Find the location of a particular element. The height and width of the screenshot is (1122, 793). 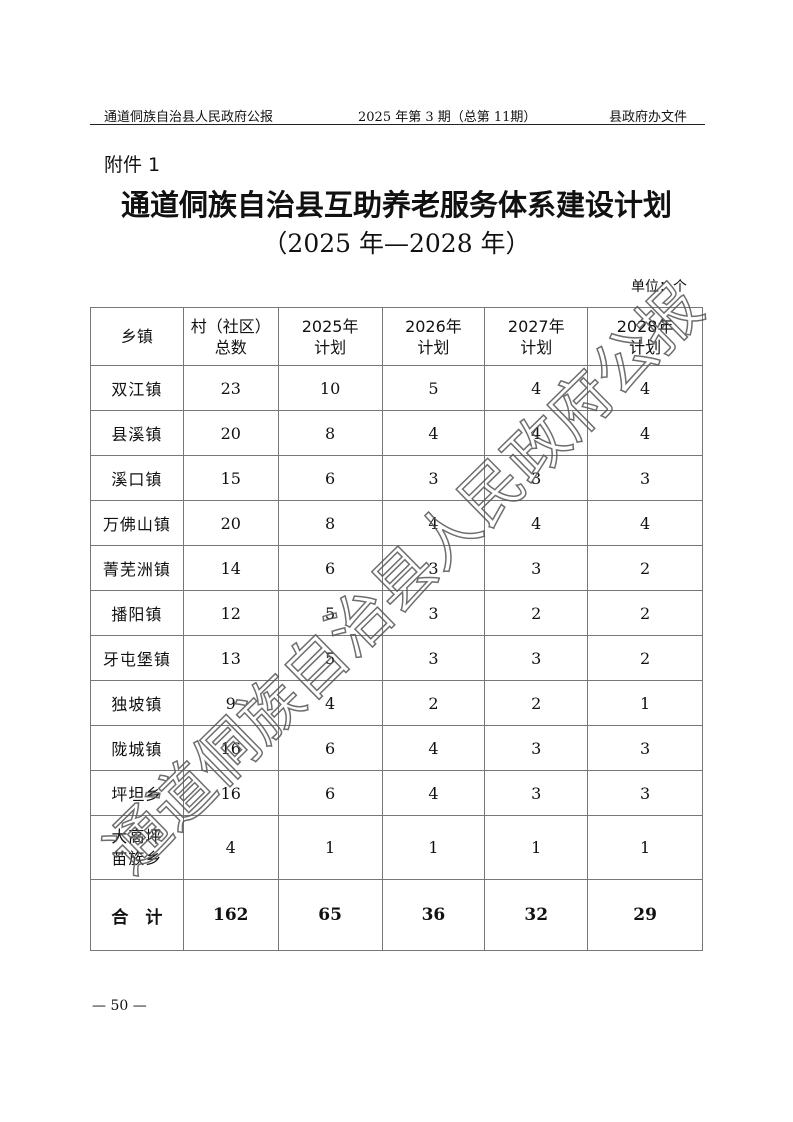

table-row: 万佛山镇 20 8 4 4 4 is located at coordinates (396, 523).